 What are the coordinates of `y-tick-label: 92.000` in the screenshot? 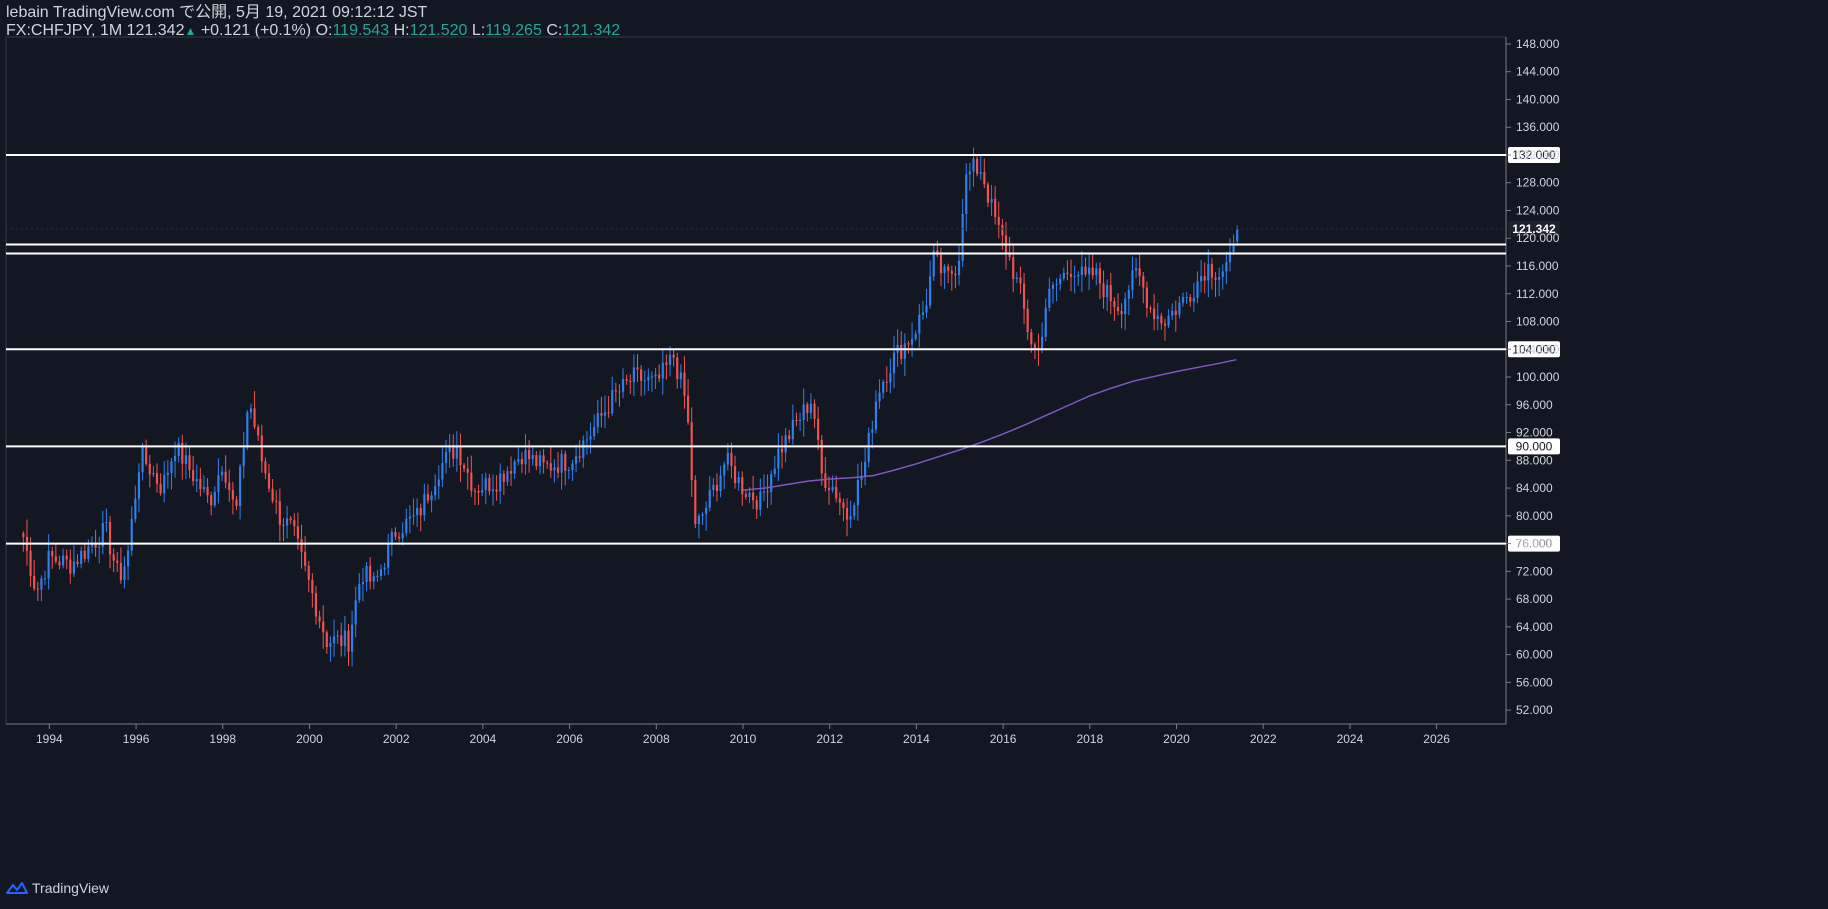 It's located at (1534, 433).